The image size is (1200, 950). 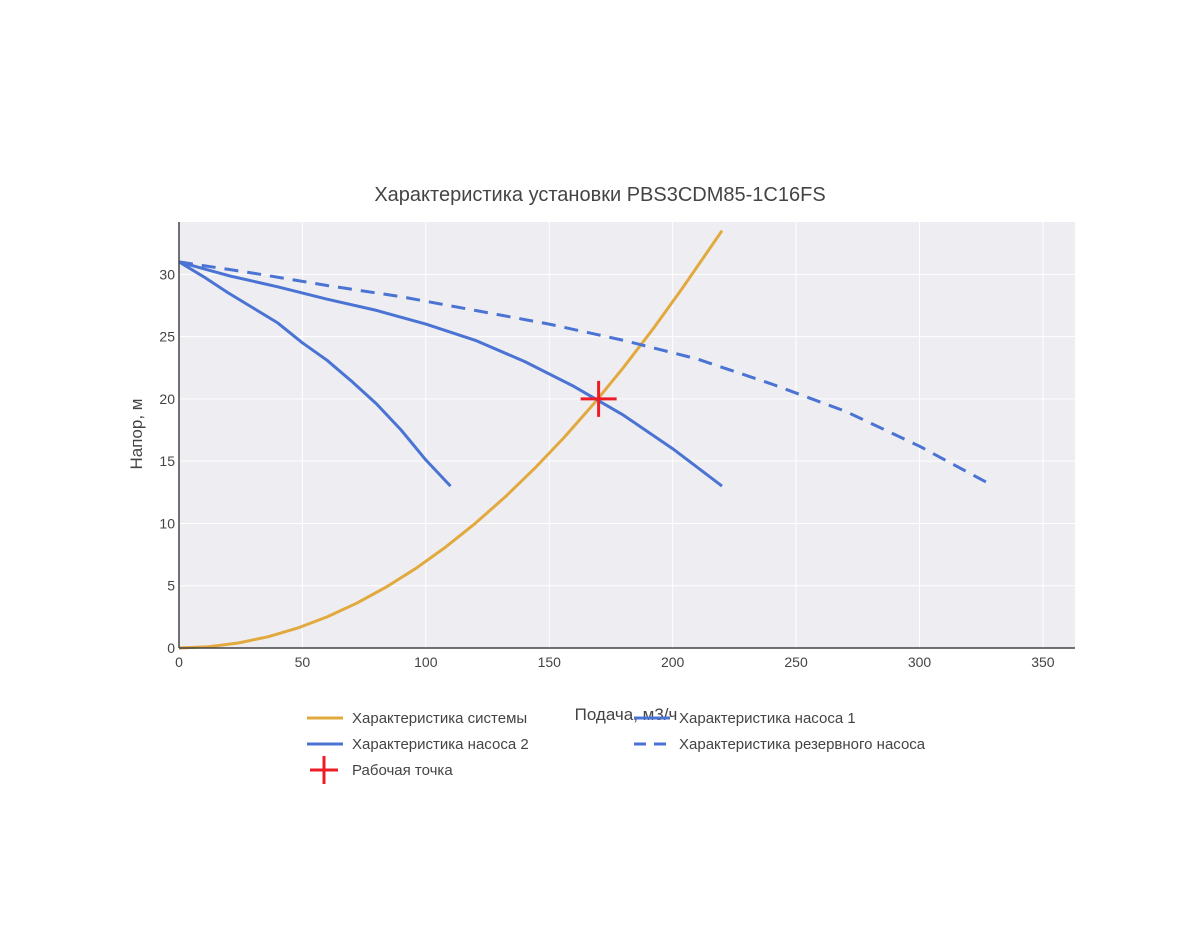 What do you see at coordinates (136, 434) in the screenshot?
I see `y-axis-title: Напор, м` at bounding box center [136, 434].